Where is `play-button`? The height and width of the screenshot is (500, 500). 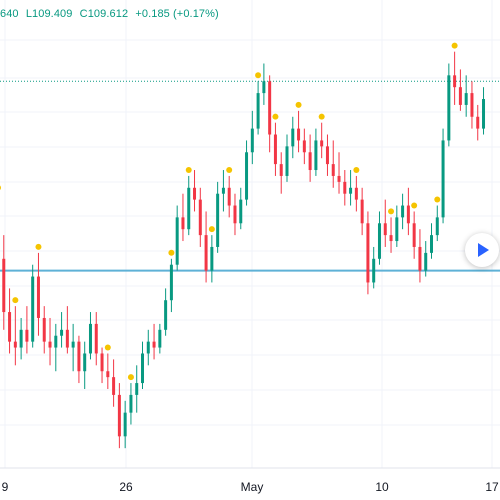
play-button is located at coordinates (482, 250).